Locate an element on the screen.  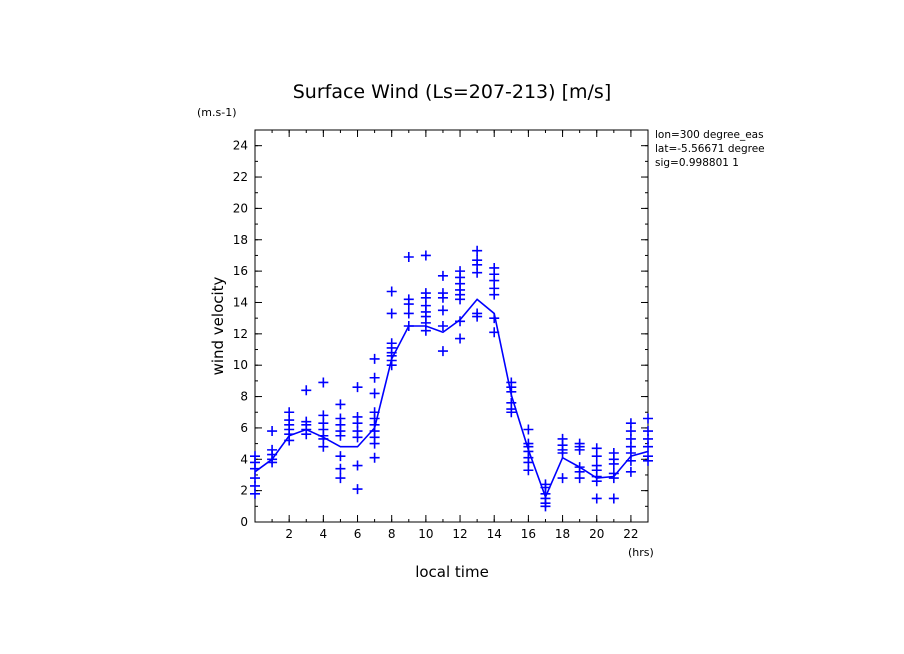
y-tick-label: 2 is located at coordinates (244, 491).